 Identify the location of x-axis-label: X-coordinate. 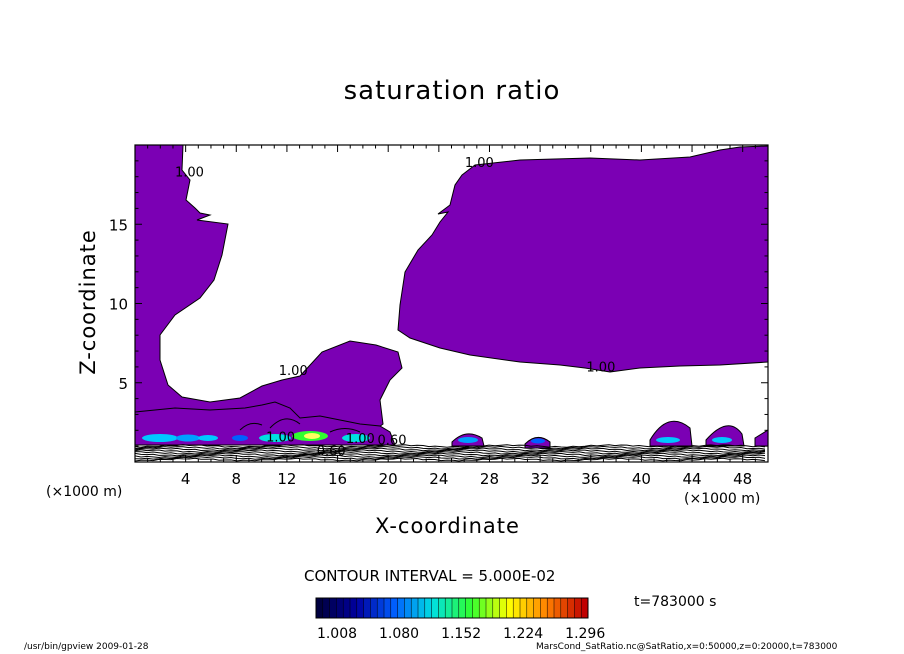
(447, 526).